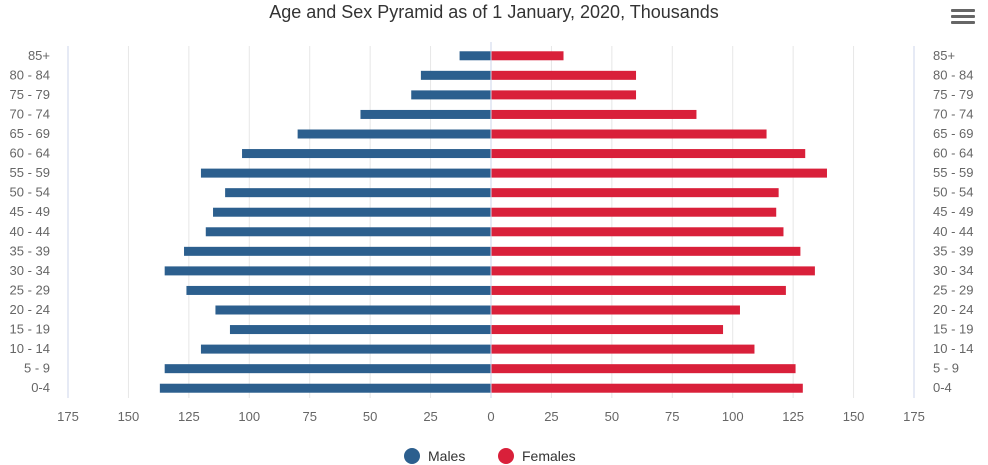  Describe the element at coordinates (30, 113) in the screenshot. I see `y-tick-label-left: 70 - 74` at that location.